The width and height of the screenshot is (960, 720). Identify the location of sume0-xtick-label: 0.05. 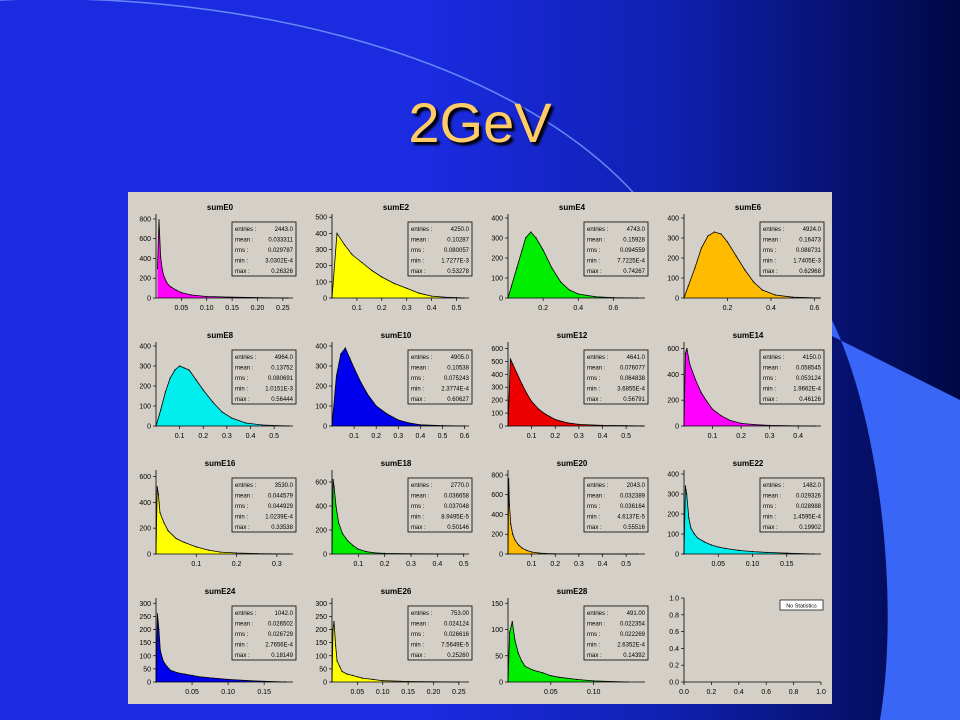
(182, 308).